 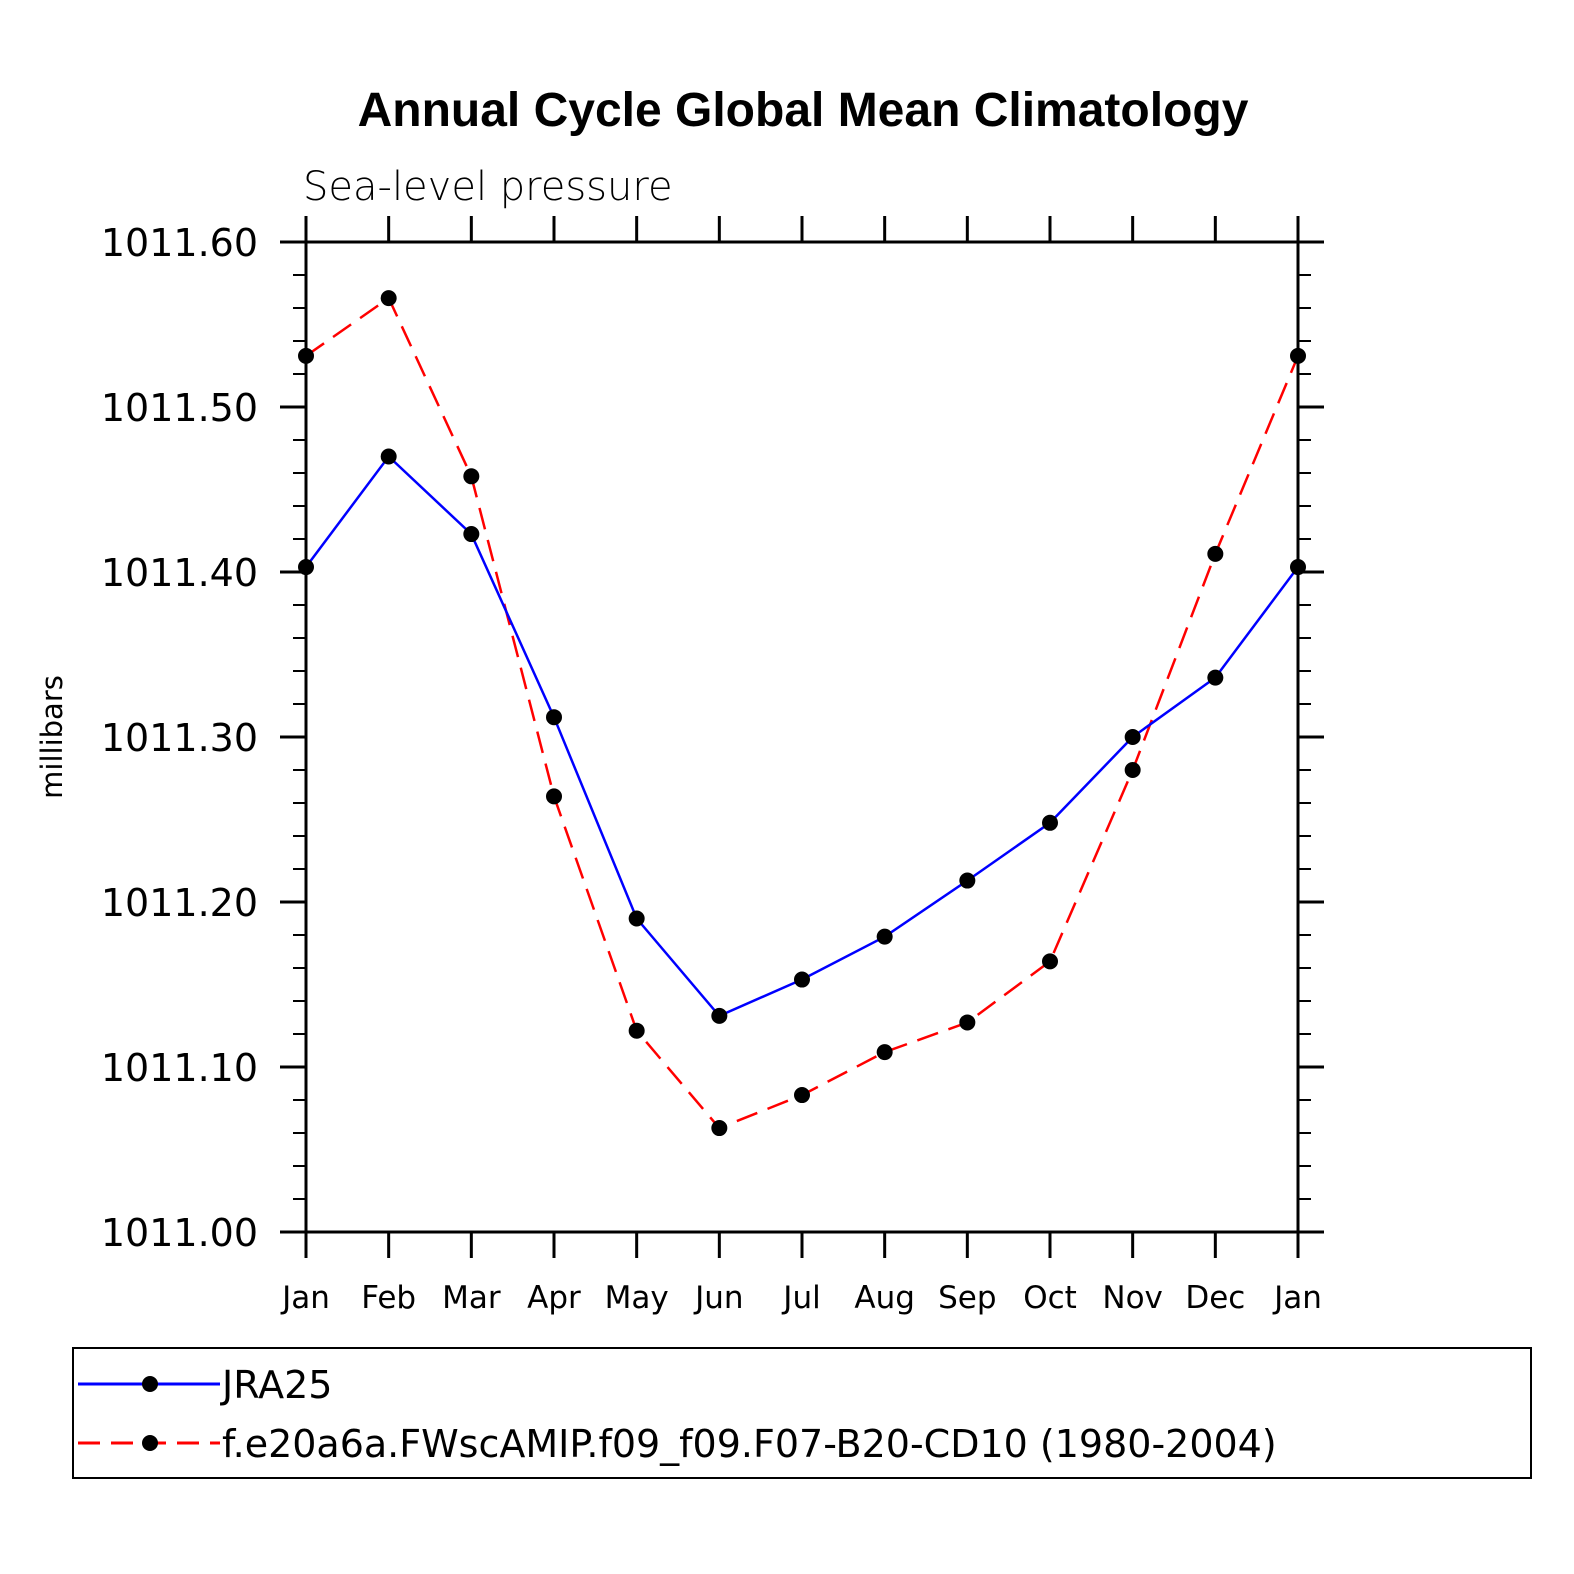 What do you see at coordinates (800, 1298) in the screenshot?
I see `x-tick-label: Jul` at bounding box center [800, 1298].